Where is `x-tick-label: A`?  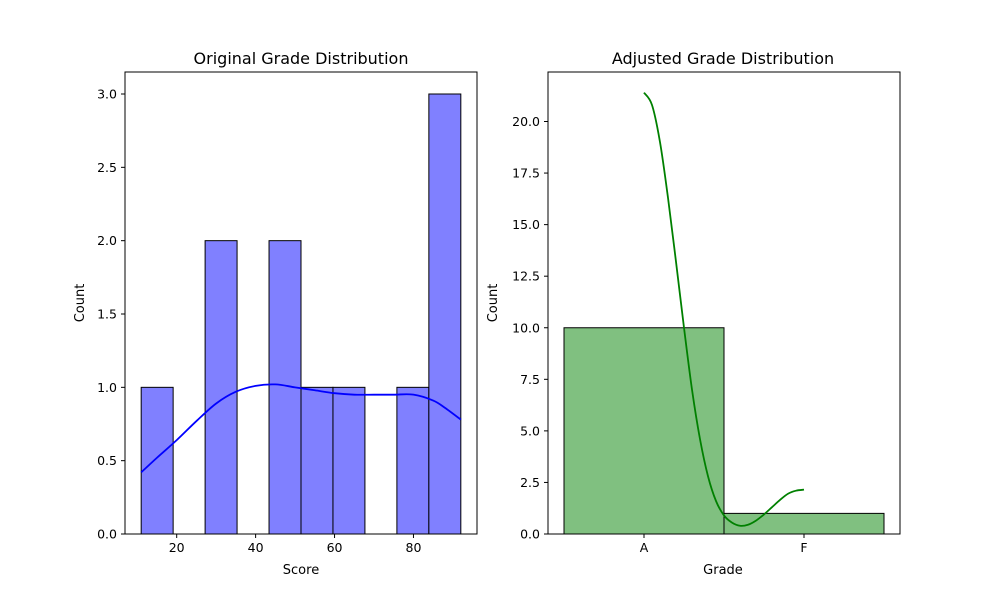 x-tick-label: A is located at coordinates (644, 547).